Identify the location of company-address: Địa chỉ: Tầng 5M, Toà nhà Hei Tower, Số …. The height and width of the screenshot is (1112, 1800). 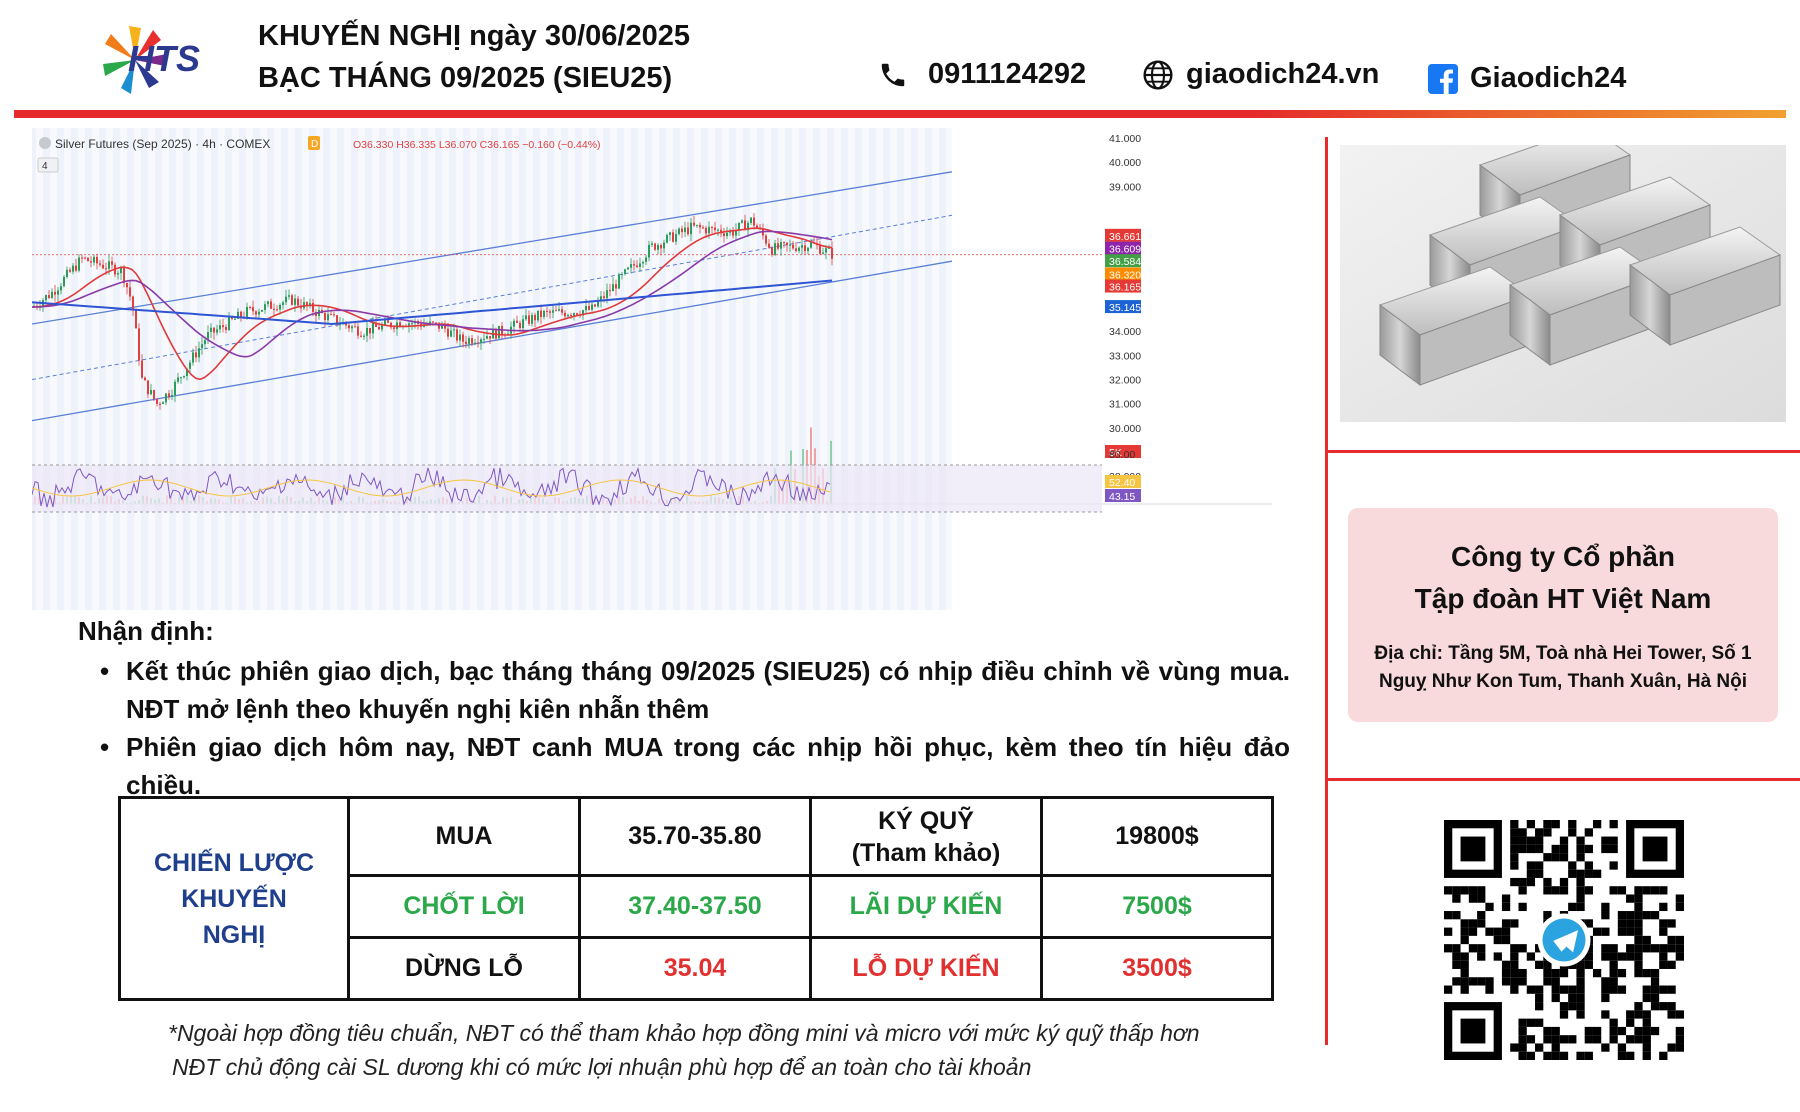
(1563, 667).